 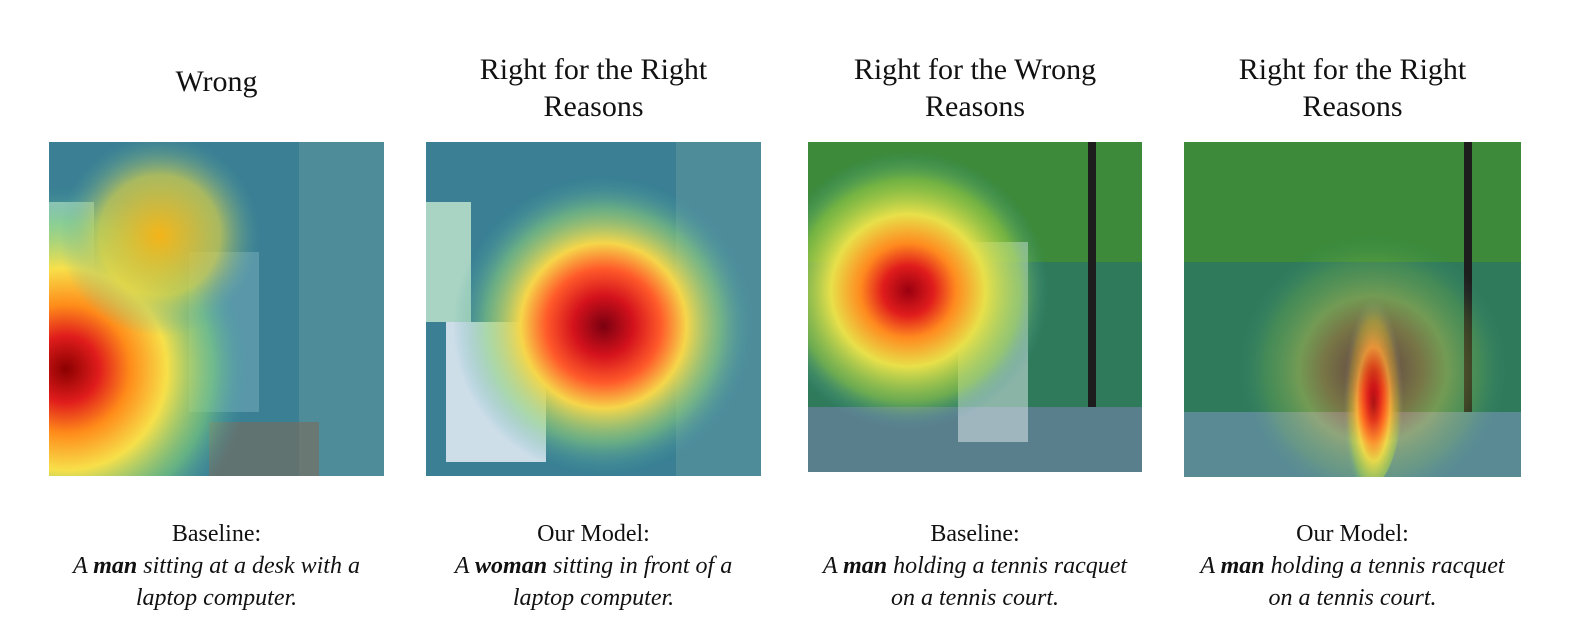 I want to click on panel-title-line: Right for the Wrong, so click(x=975, y=69).